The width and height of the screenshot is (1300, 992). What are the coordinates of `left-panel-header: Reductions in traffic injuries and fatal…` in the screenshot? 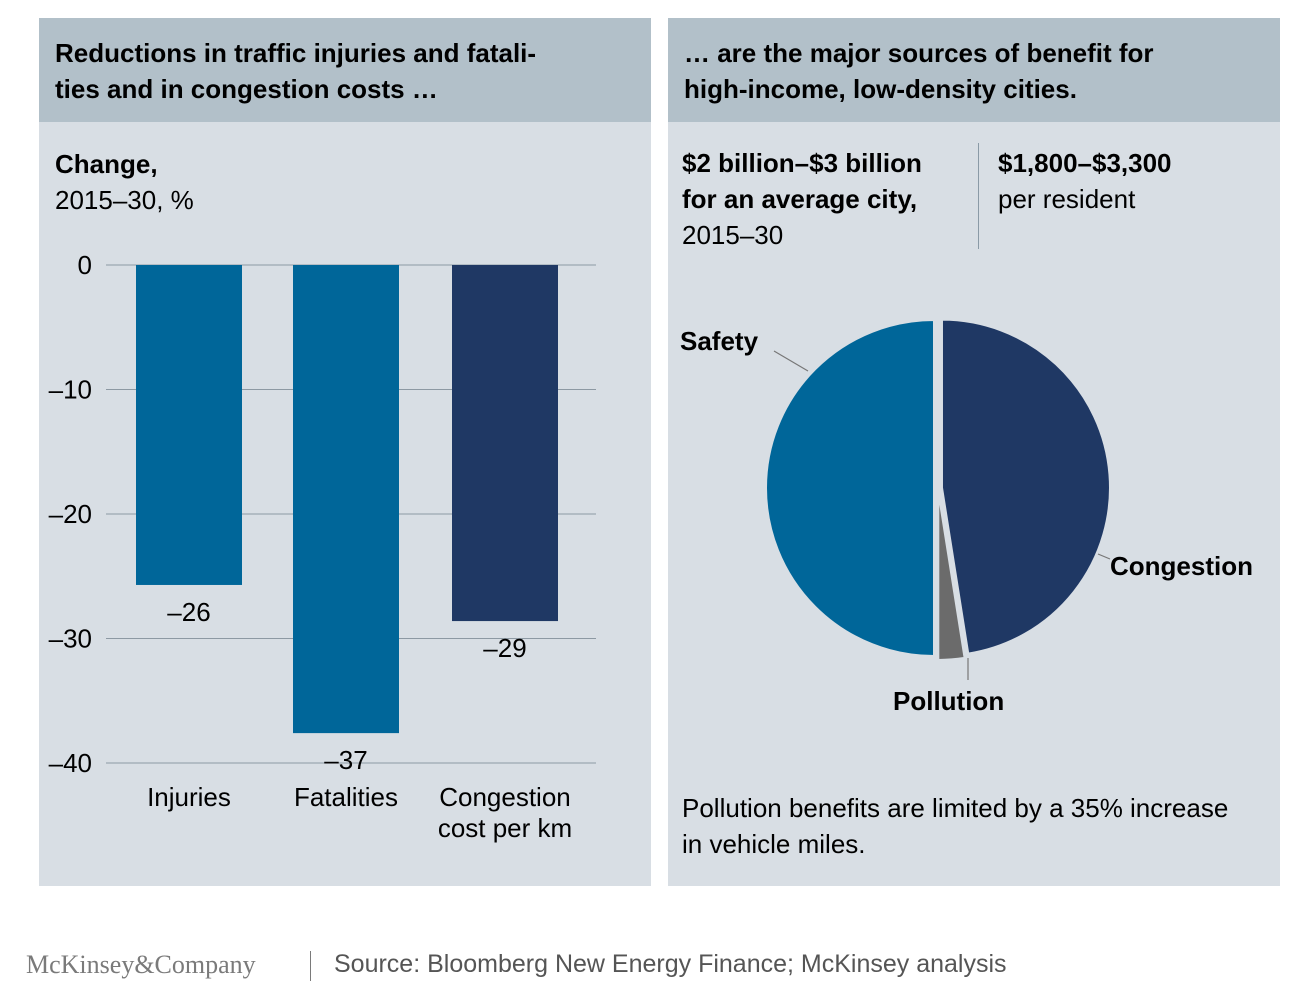 It's located at (345, 70).